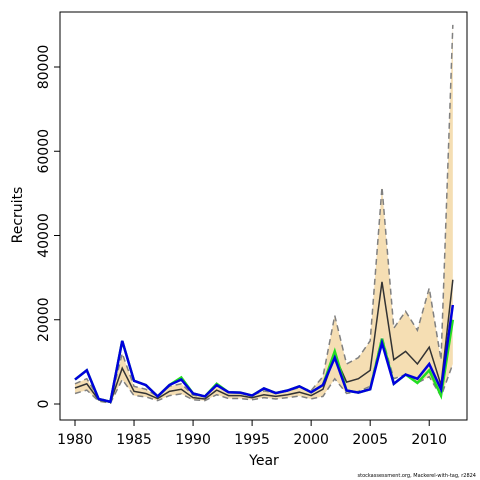 This screenshot has width=480, height=480. Describe the element at coordinates (75, 440) in the screenshot. I see `x-tick-label: 1980` at that location.